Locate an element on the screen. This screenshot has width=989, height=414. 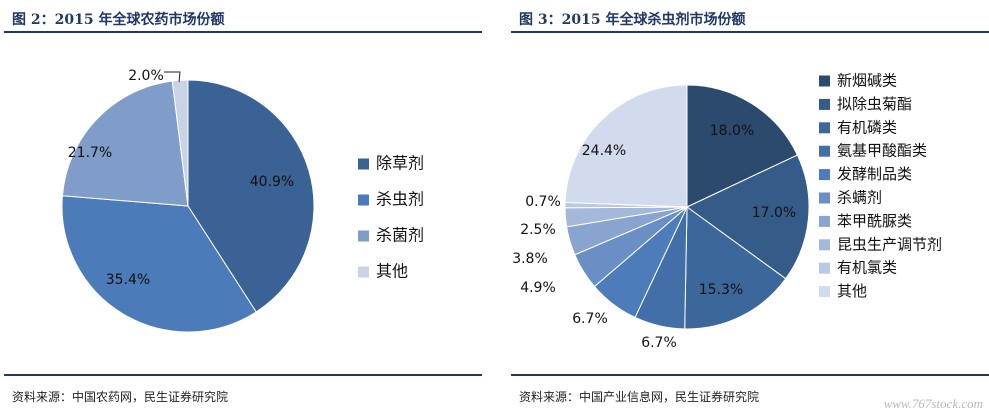
legend-label: 新烟碱类 is located at coordinates (867, 81).